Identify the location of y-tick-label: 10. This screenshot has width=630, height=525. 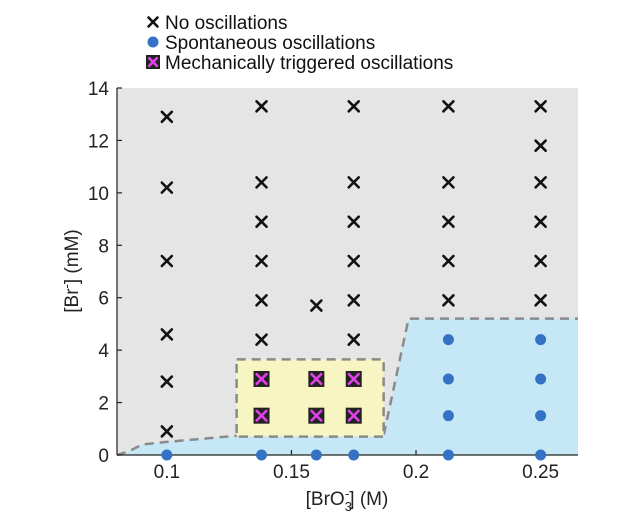
(98, 194).